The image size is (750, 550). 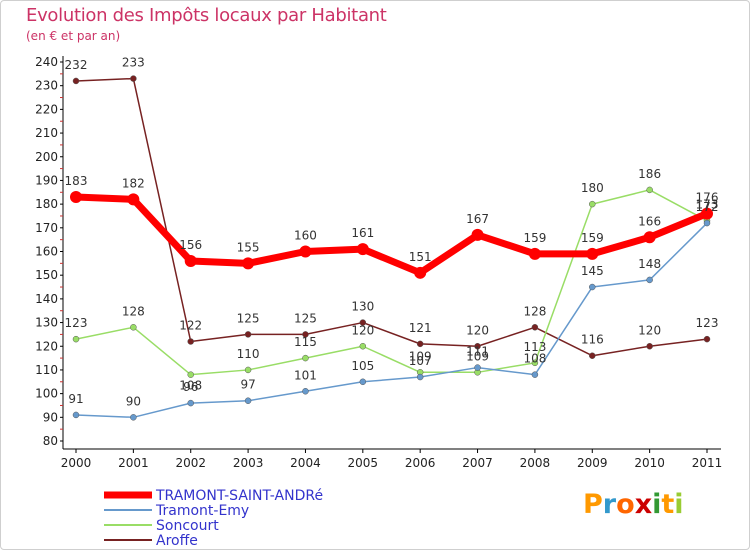 What do you see at coordinates (305, 342) in the screenshot?
I see `data-label: 115` at bounding box center [305, 342].